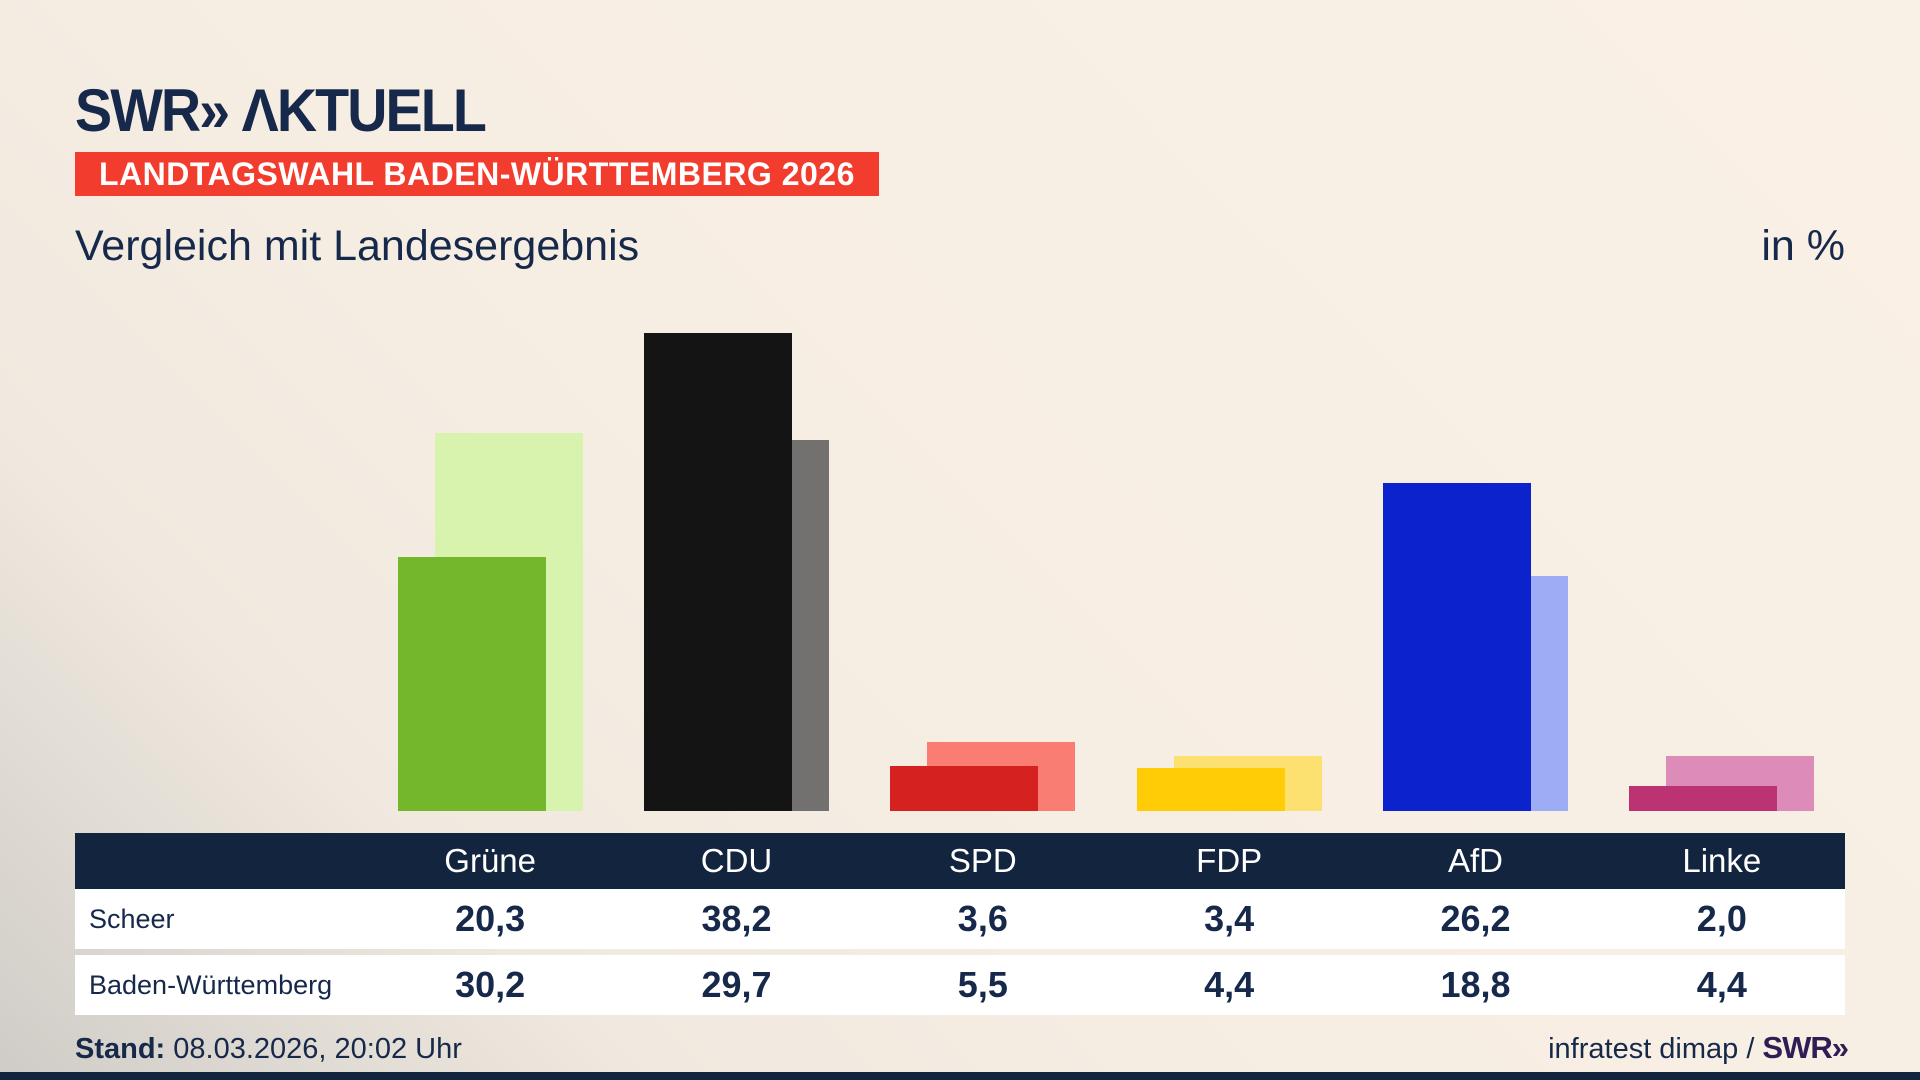  Describe the element at coordinates (1475, 918) in the screenshot. I see `value-cell: 26,2` at that location.